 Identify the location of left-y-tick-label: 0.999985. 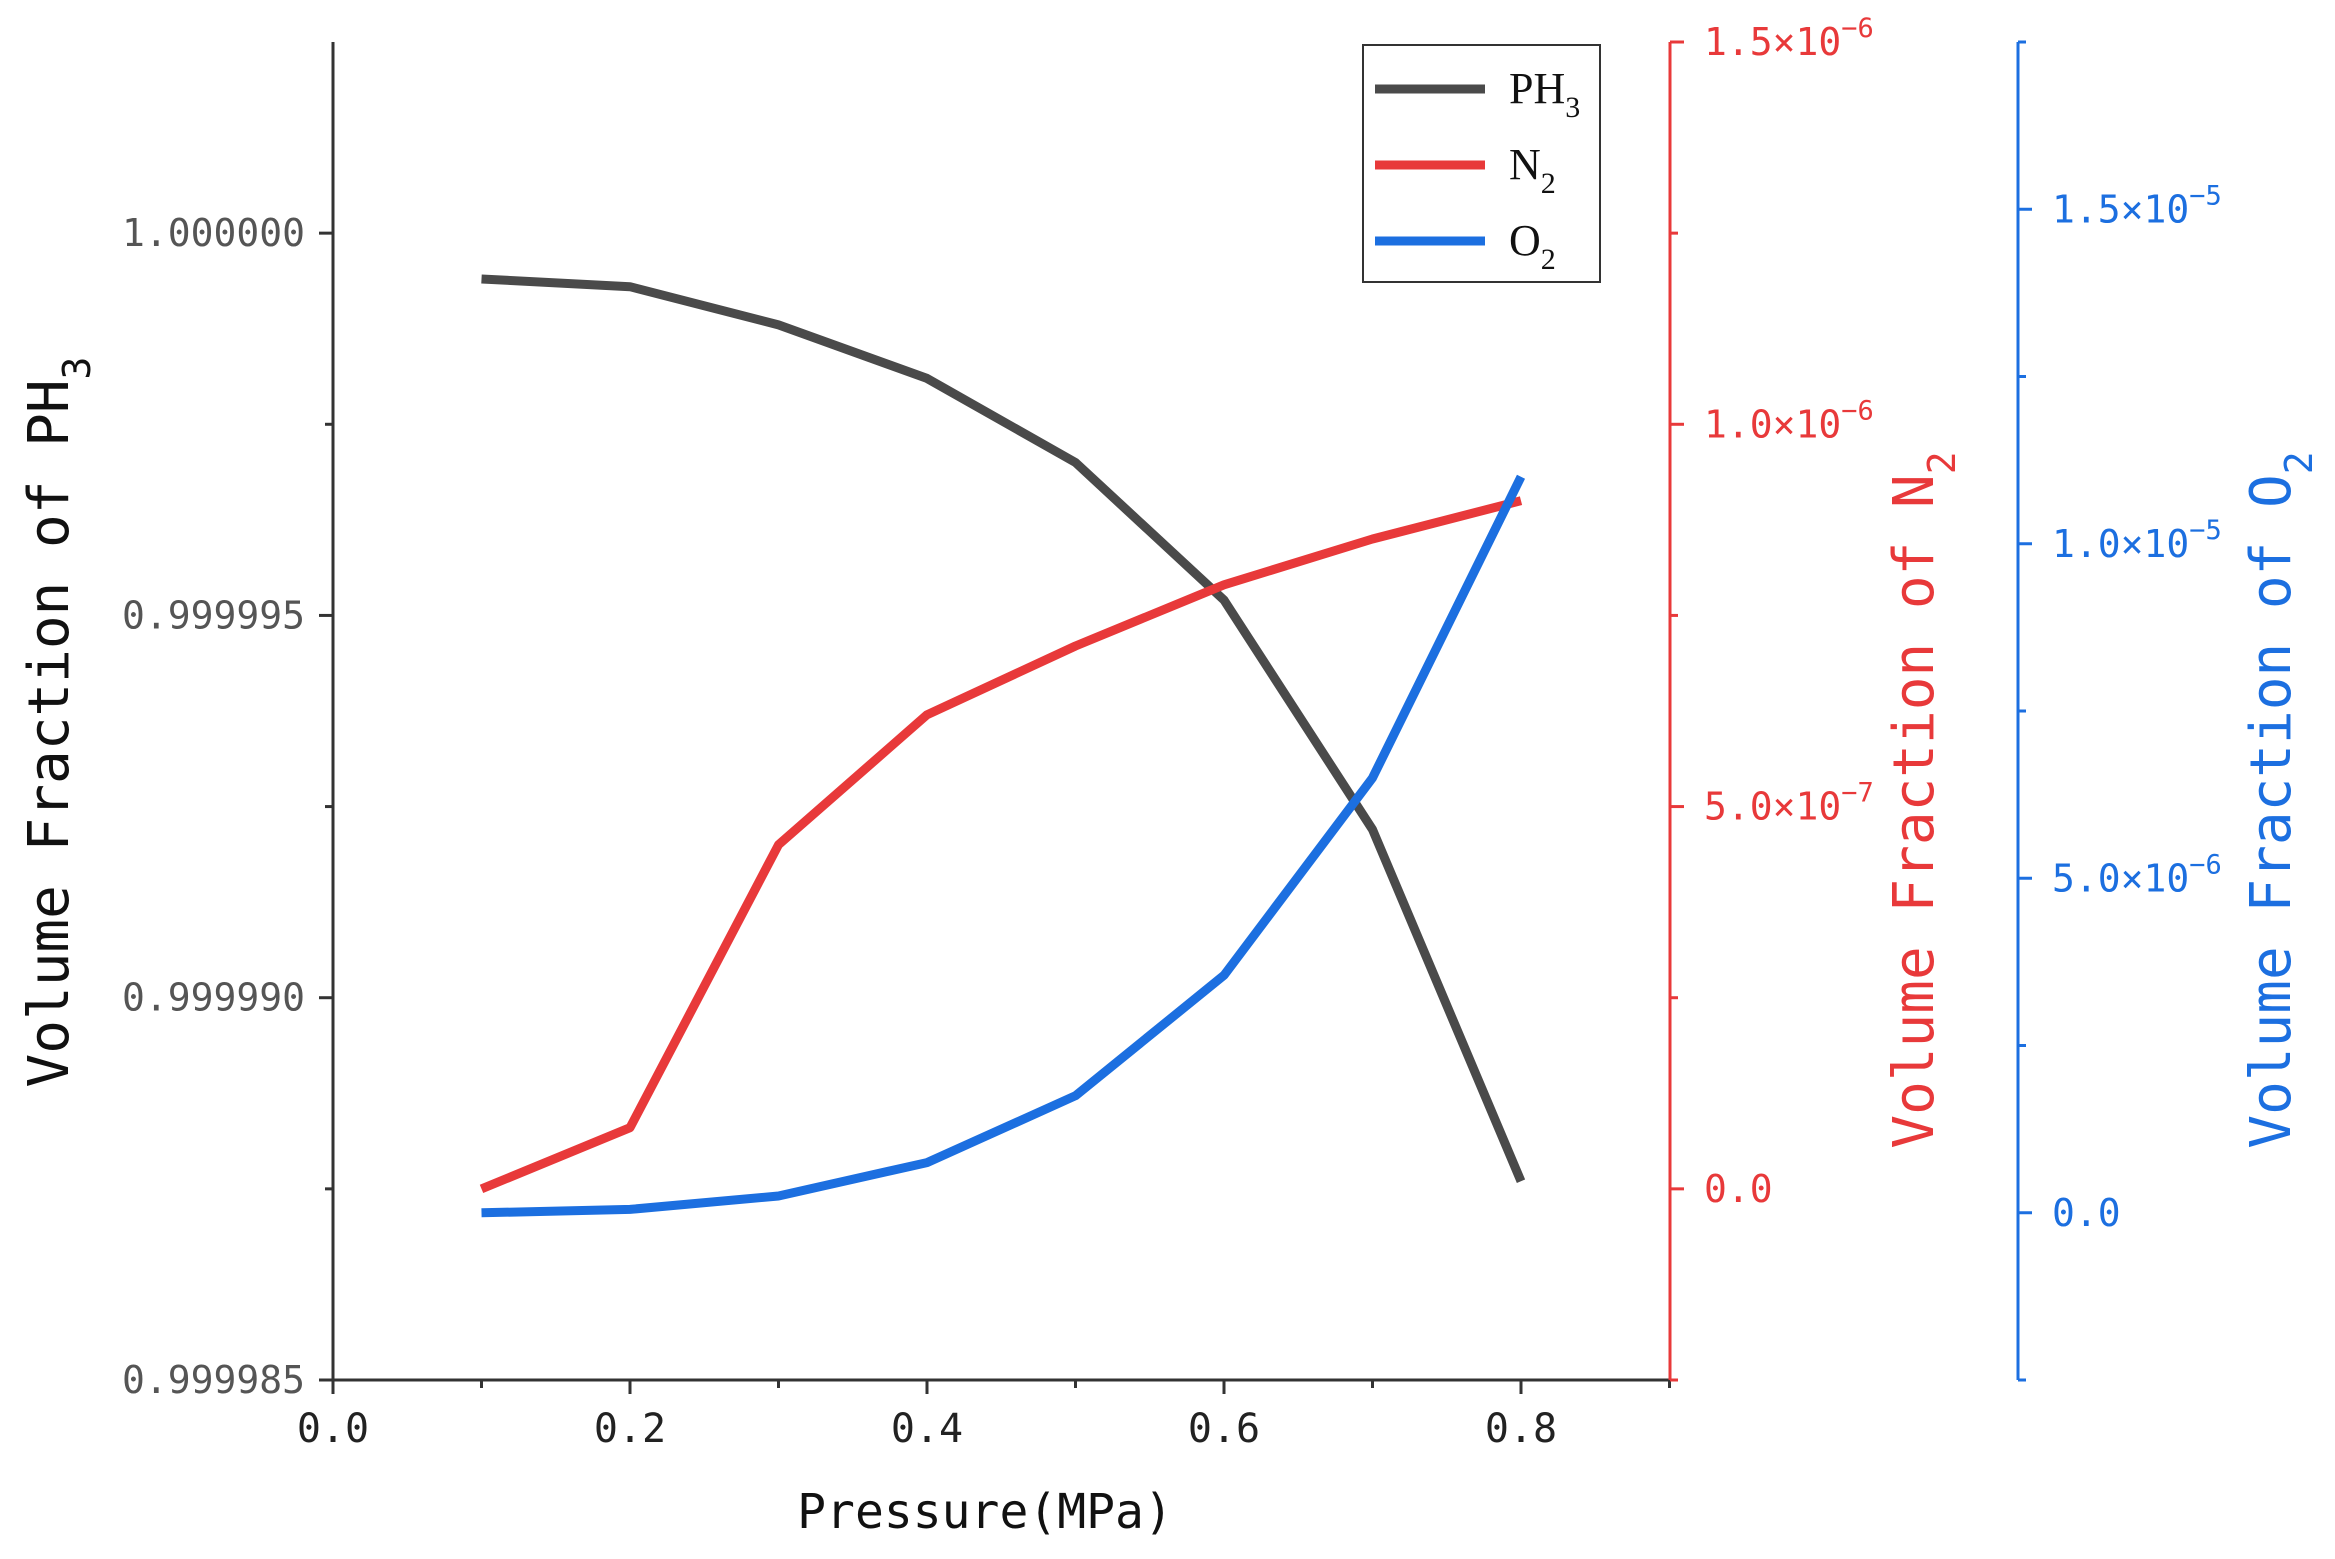
(213, 1380).